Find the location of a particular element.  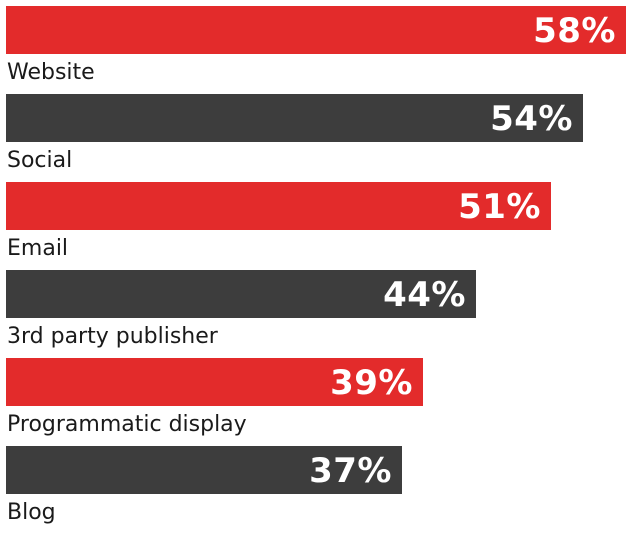

bar-5: 39% is located at coordinates (214, 382).